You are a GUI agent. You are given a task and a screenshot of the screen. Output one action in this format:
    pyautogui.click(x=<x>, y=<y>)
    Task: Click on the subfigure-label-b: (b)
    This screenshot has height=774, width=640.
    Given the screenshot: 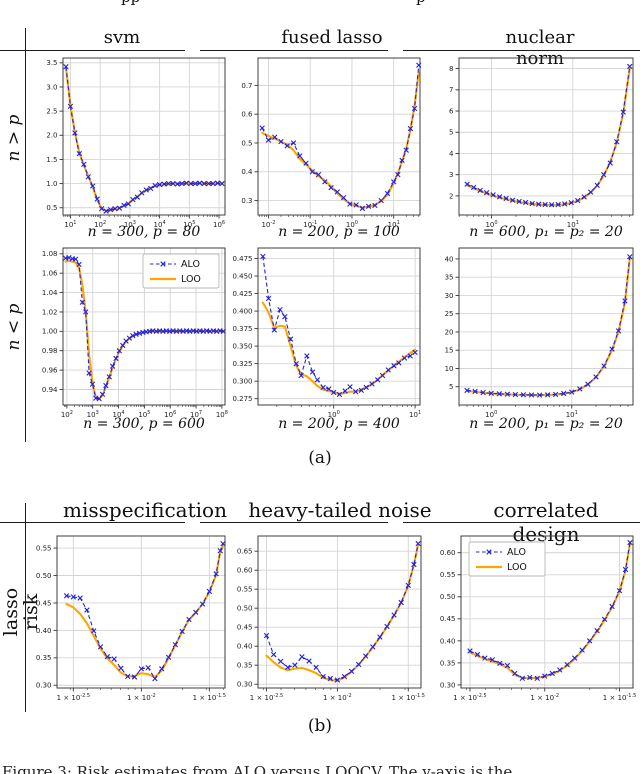 What is the action you would take?
    pyautogui.click(x=320, y=726)
    